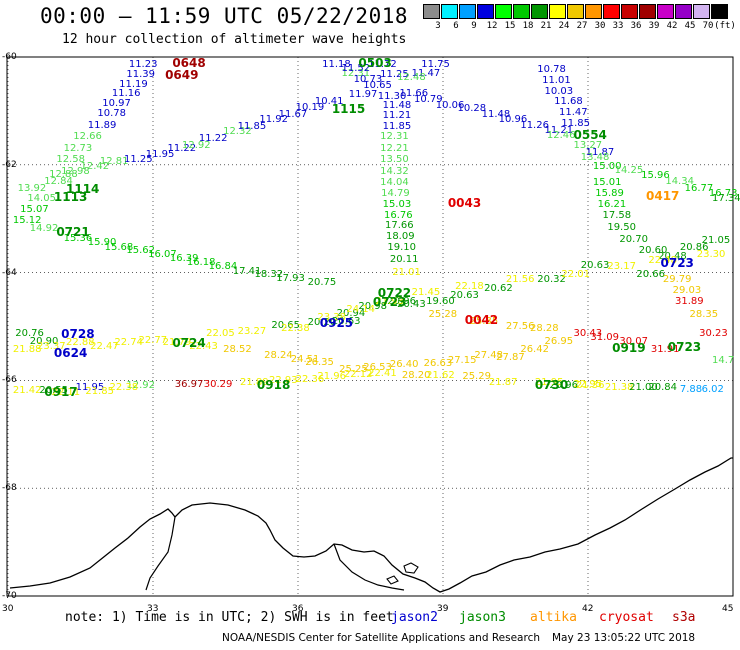 The height and width of the screenshot is (650, 740). Describe the element at coordinates (44, 229) in the screenshot. I see `wave-height-label: 14.92` at that location.